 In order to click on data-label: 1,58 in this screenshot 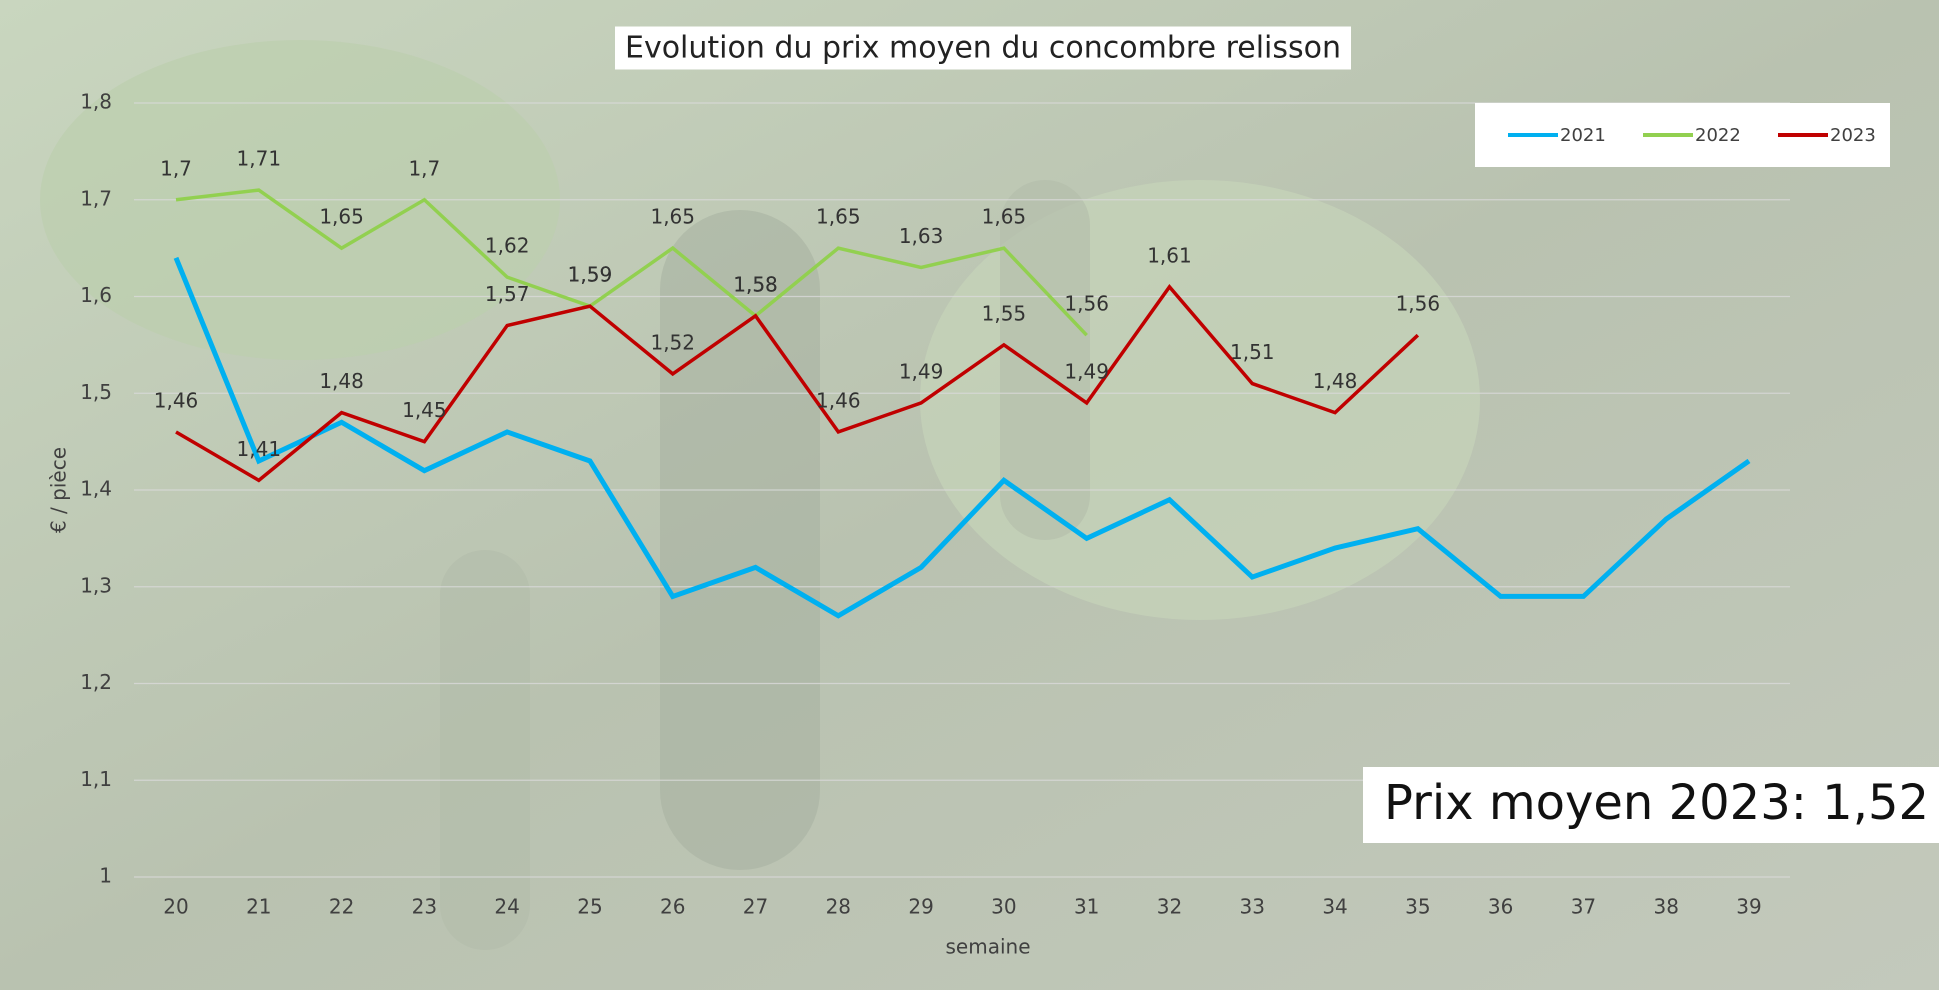, I will do `click(755, 284)`.